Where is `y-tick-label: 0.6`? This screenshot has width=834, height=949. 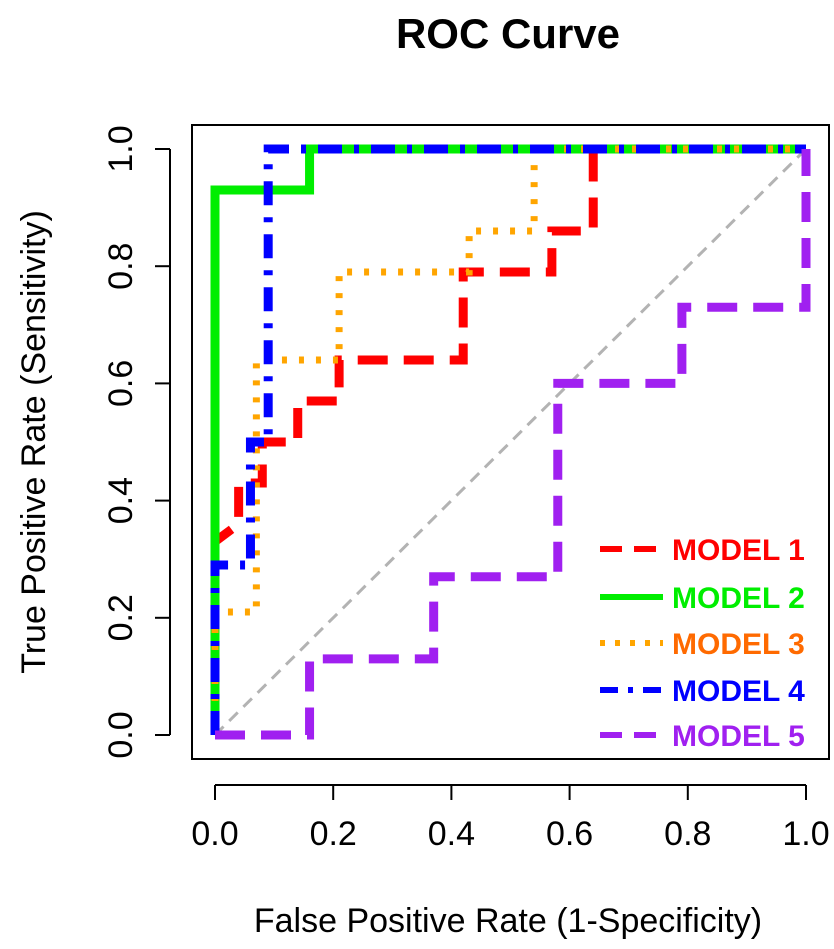 y-tick-label: 0.6 is located at coordinates (121, 383).